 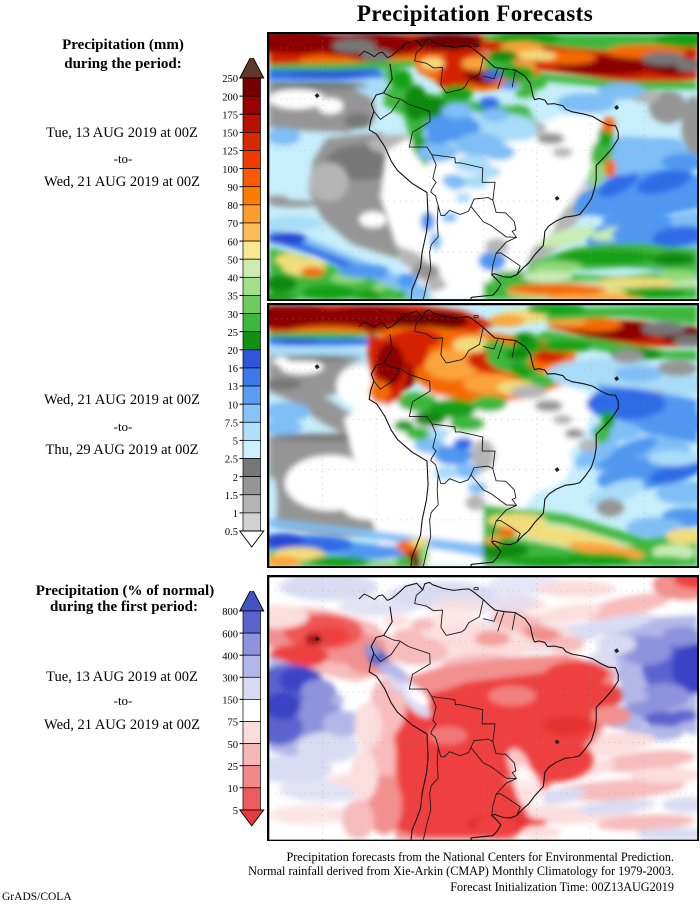 I want to click on svg-text: 13, so click(x=232, y=387).